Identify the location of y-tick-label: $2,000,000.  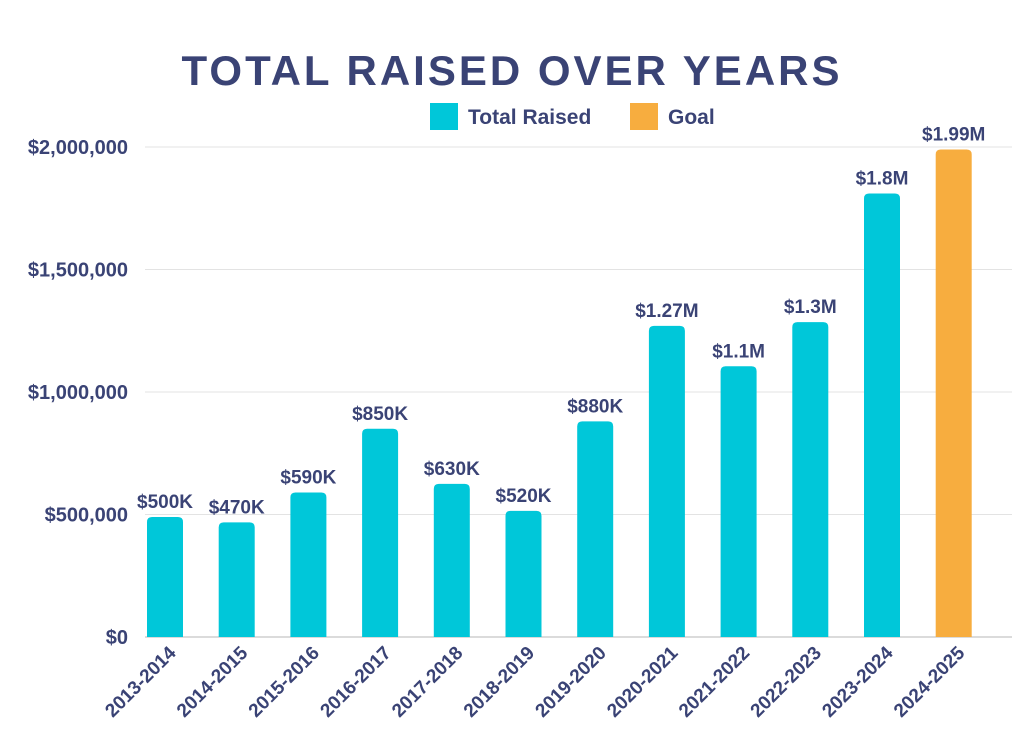
(78, 148).